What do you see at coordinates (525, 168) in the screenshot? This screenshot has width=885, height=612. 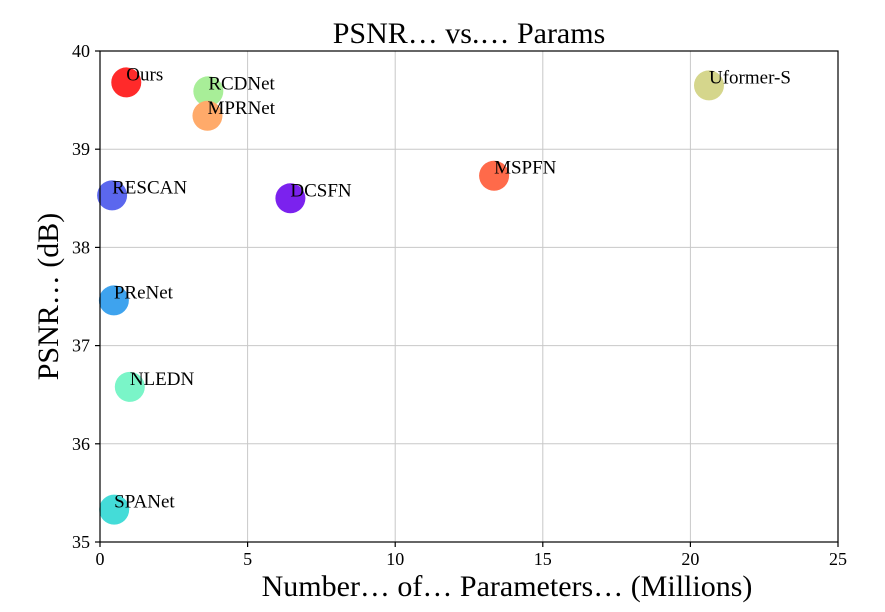 I see `point-label: MSPFN` at bounding box center [525, 168].